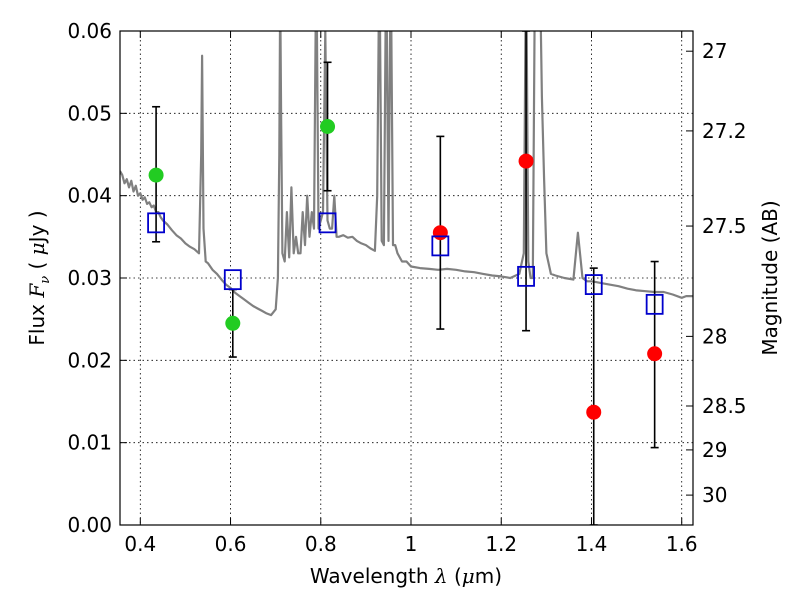  What do you see at coordinates (89, 443) in the screenshot?
I see `y-tick-label-1: 0.01` at bounding box center [89, 443].